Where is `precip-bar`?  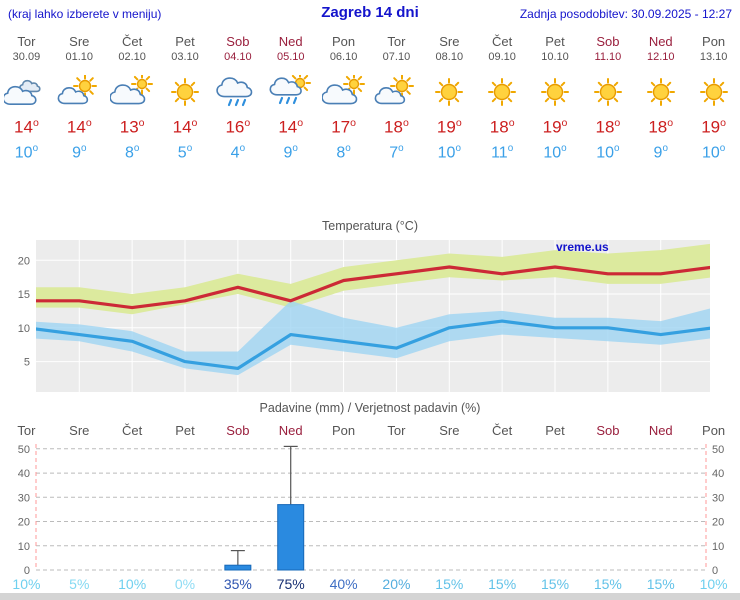
precip-bar is located at coordinates (238, 567).